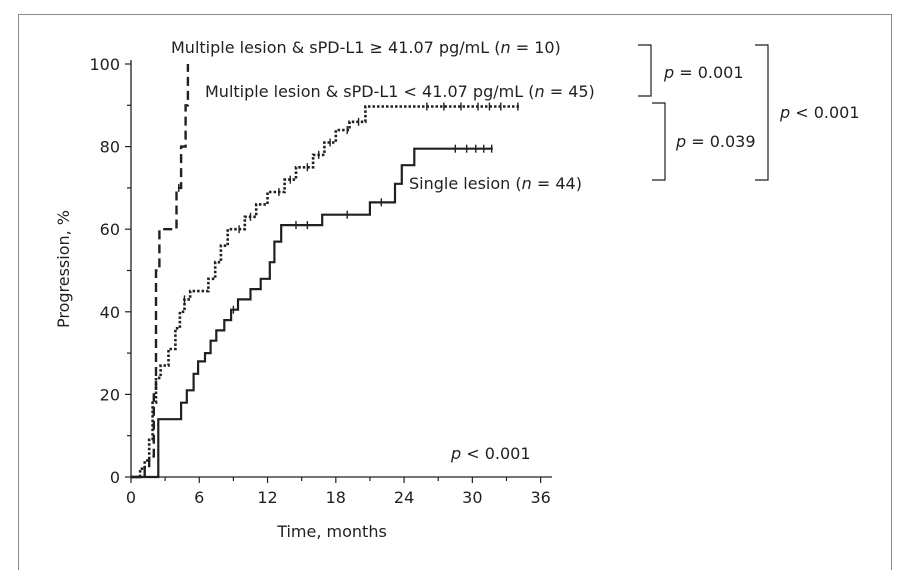 The image size is (911, 571). Describe the element at coordinates (490, 453) in the screenshot. I see `p-value-overall: p < 0.001` at that location.